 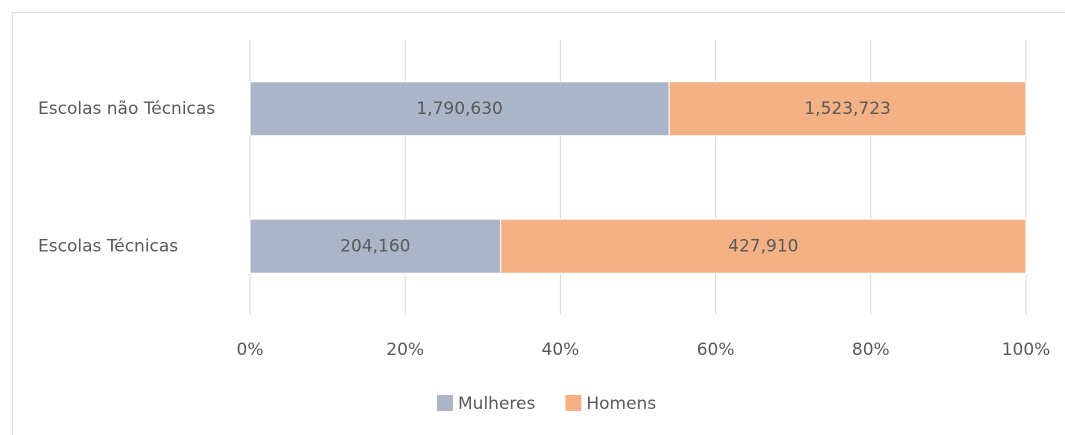 What do you see at coordinates (561, 350) in the screenshot?
I see `x-tick-label: 40%` at bounding box center [561, 350].